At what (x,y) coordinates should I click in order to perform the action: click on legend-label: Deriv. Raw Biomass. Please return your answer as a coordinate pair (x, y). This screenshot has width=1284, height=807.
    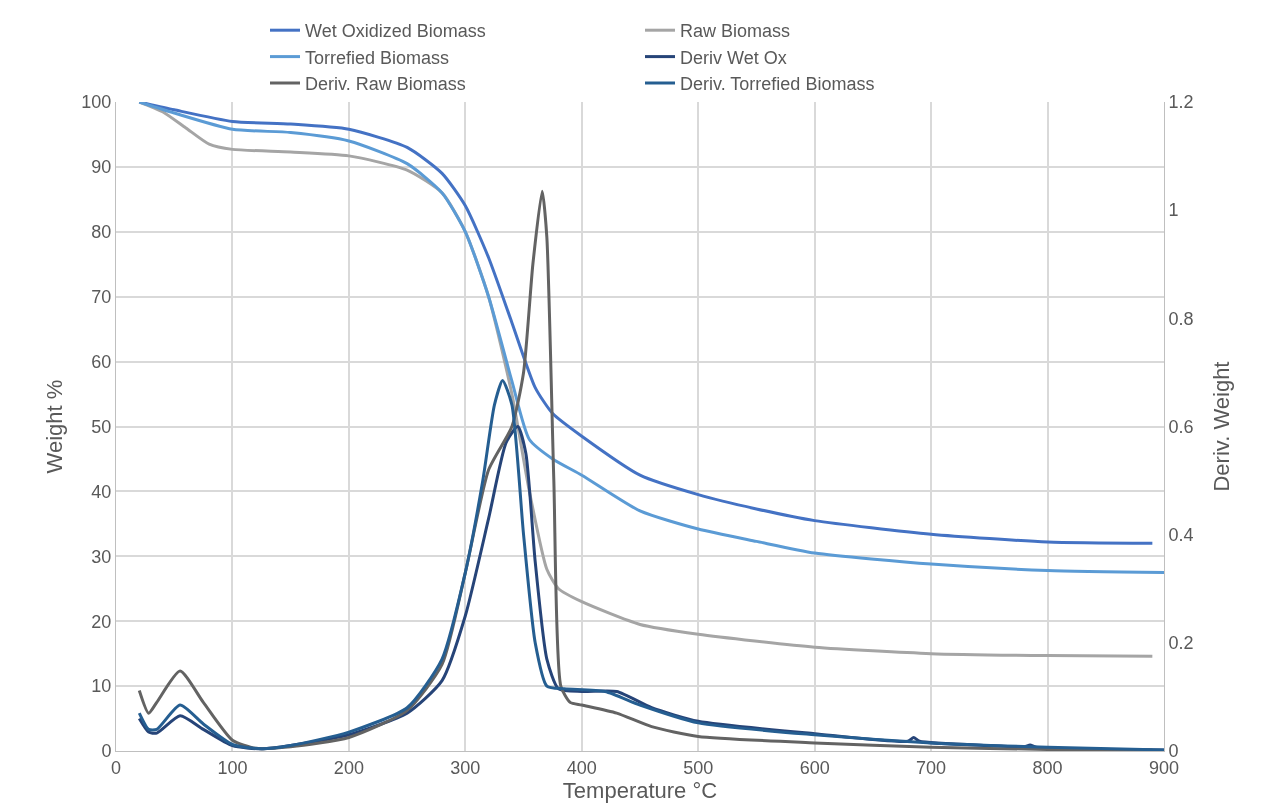
    Looking at the image, I should click on (385, 84).